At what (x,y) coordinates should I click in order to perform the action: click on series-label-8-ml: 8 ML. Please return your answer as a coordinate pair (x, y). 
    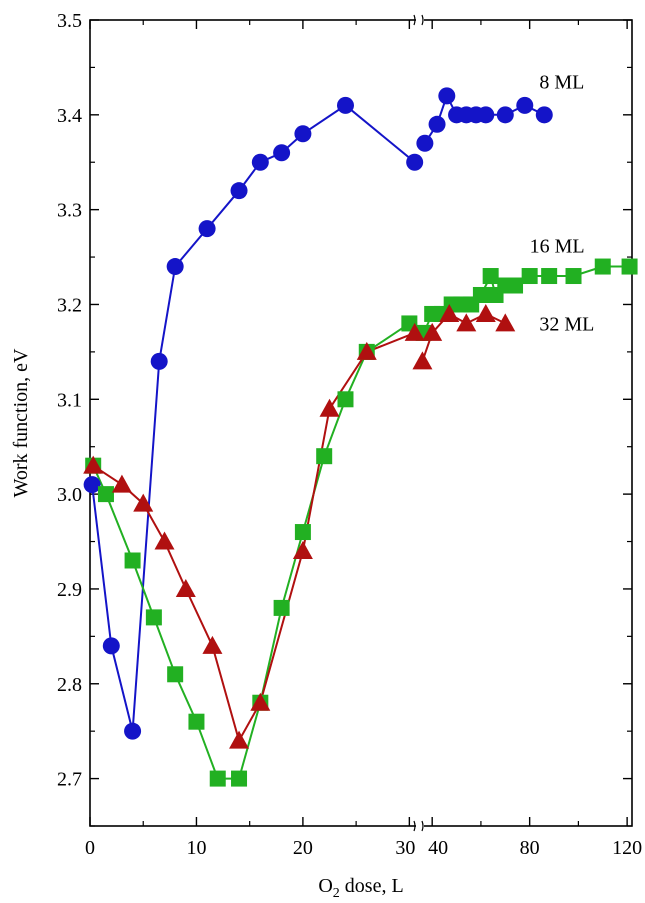
    Looking at the image, I should click on (561, 83).